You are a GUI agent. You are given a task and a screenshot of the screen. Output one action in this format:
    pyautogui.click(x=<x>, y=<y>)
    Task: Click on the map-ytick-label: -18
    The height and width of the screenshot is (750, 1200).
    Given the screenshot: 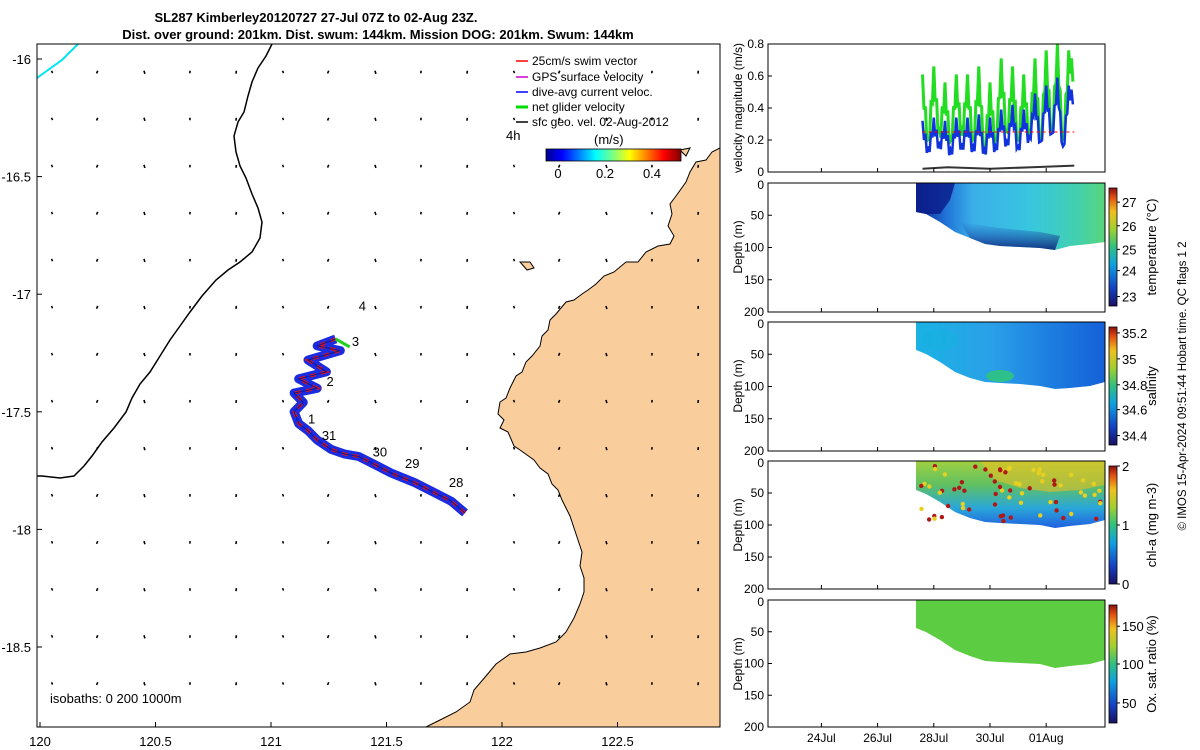 What is the action you would take?
    pyautogui.click(x=21, y=529)
    